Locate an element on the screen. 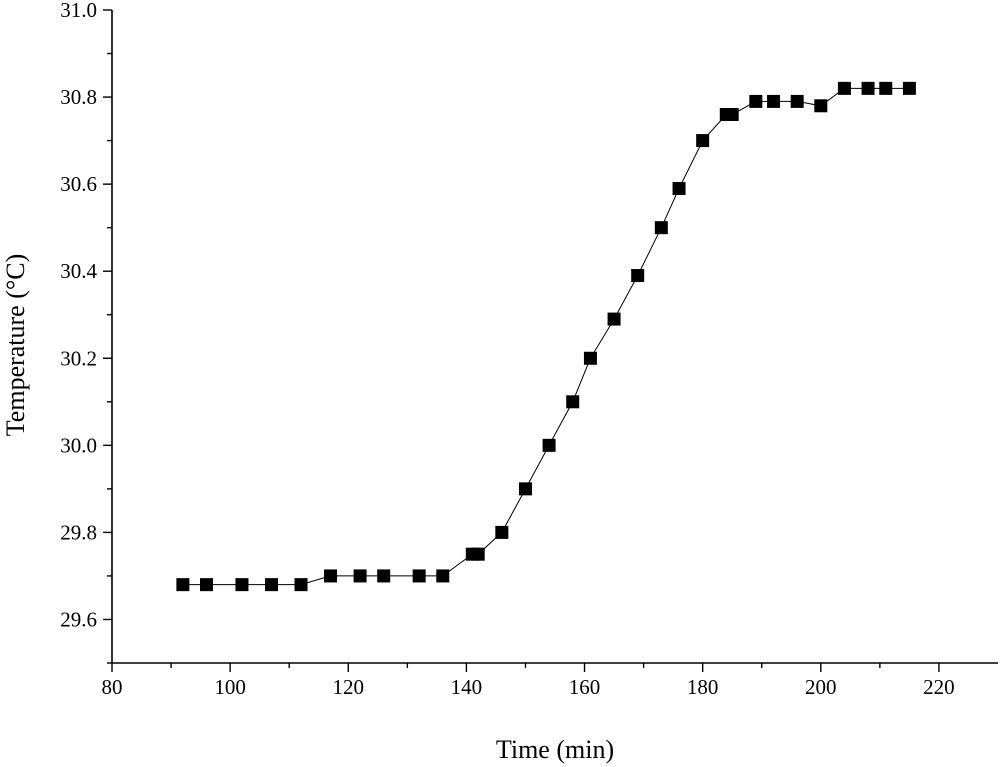  x-tick-label: 220 is located at coordinates (939, 687).